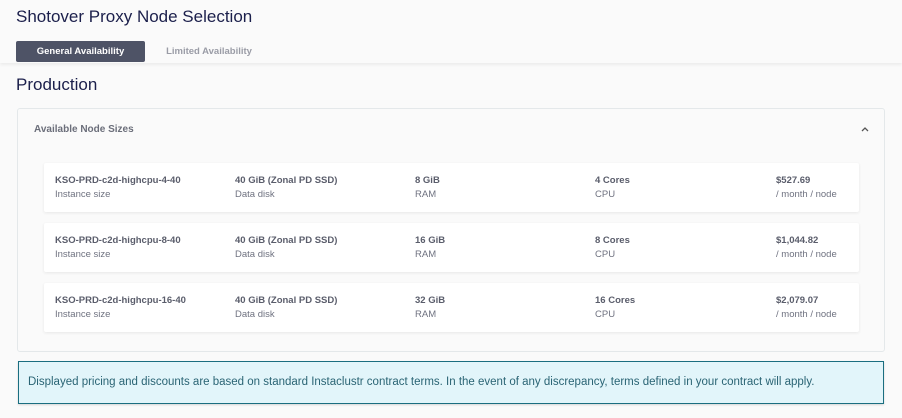 This screenshot has width=902, height=418. What do you see at coordinates (806, 307) in the screenshot?
I see `price-cell: $2,079.07 / month / node` at bounding box center [806, 307].